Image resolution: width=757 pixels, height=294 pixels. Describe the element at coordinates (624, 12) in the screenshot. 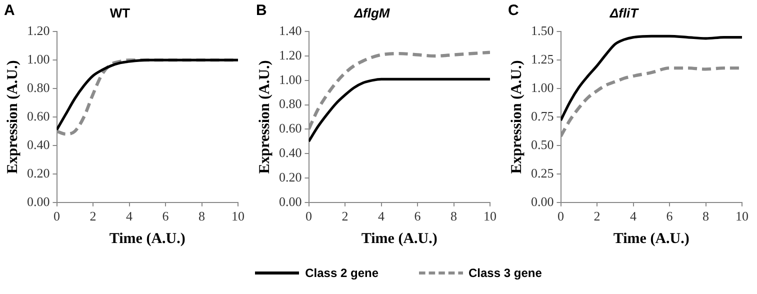

I see `chart-title: ΔfliT` at that location.